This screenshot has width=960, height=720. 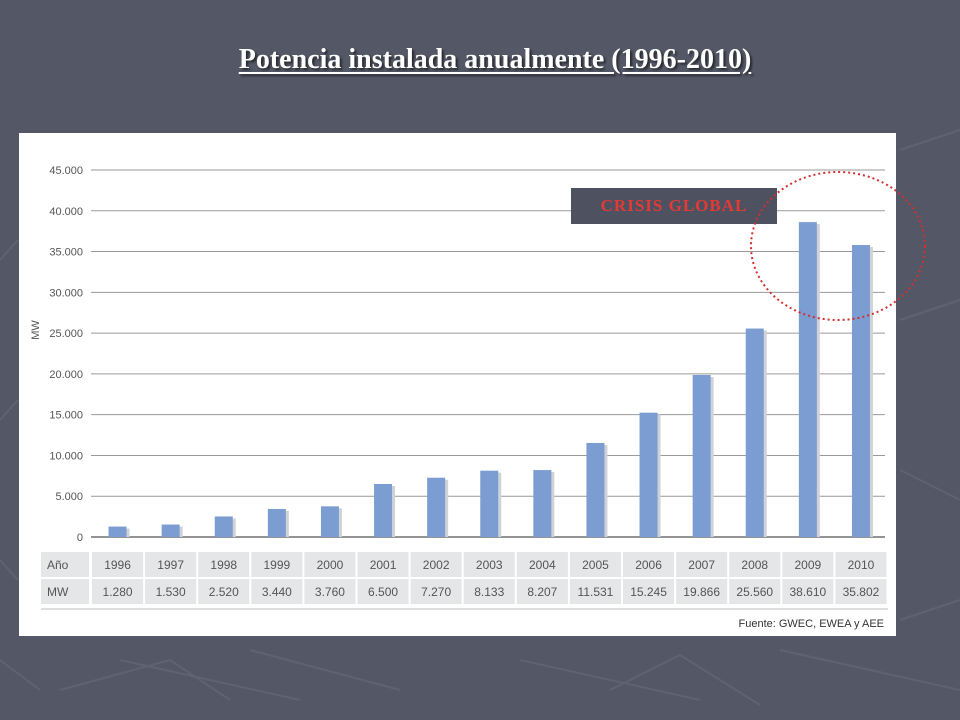 What do you see at coordinates (69, 497) in the screenshot?
I see `y-tick-label: 5.000` at bounding box center [69, 497].